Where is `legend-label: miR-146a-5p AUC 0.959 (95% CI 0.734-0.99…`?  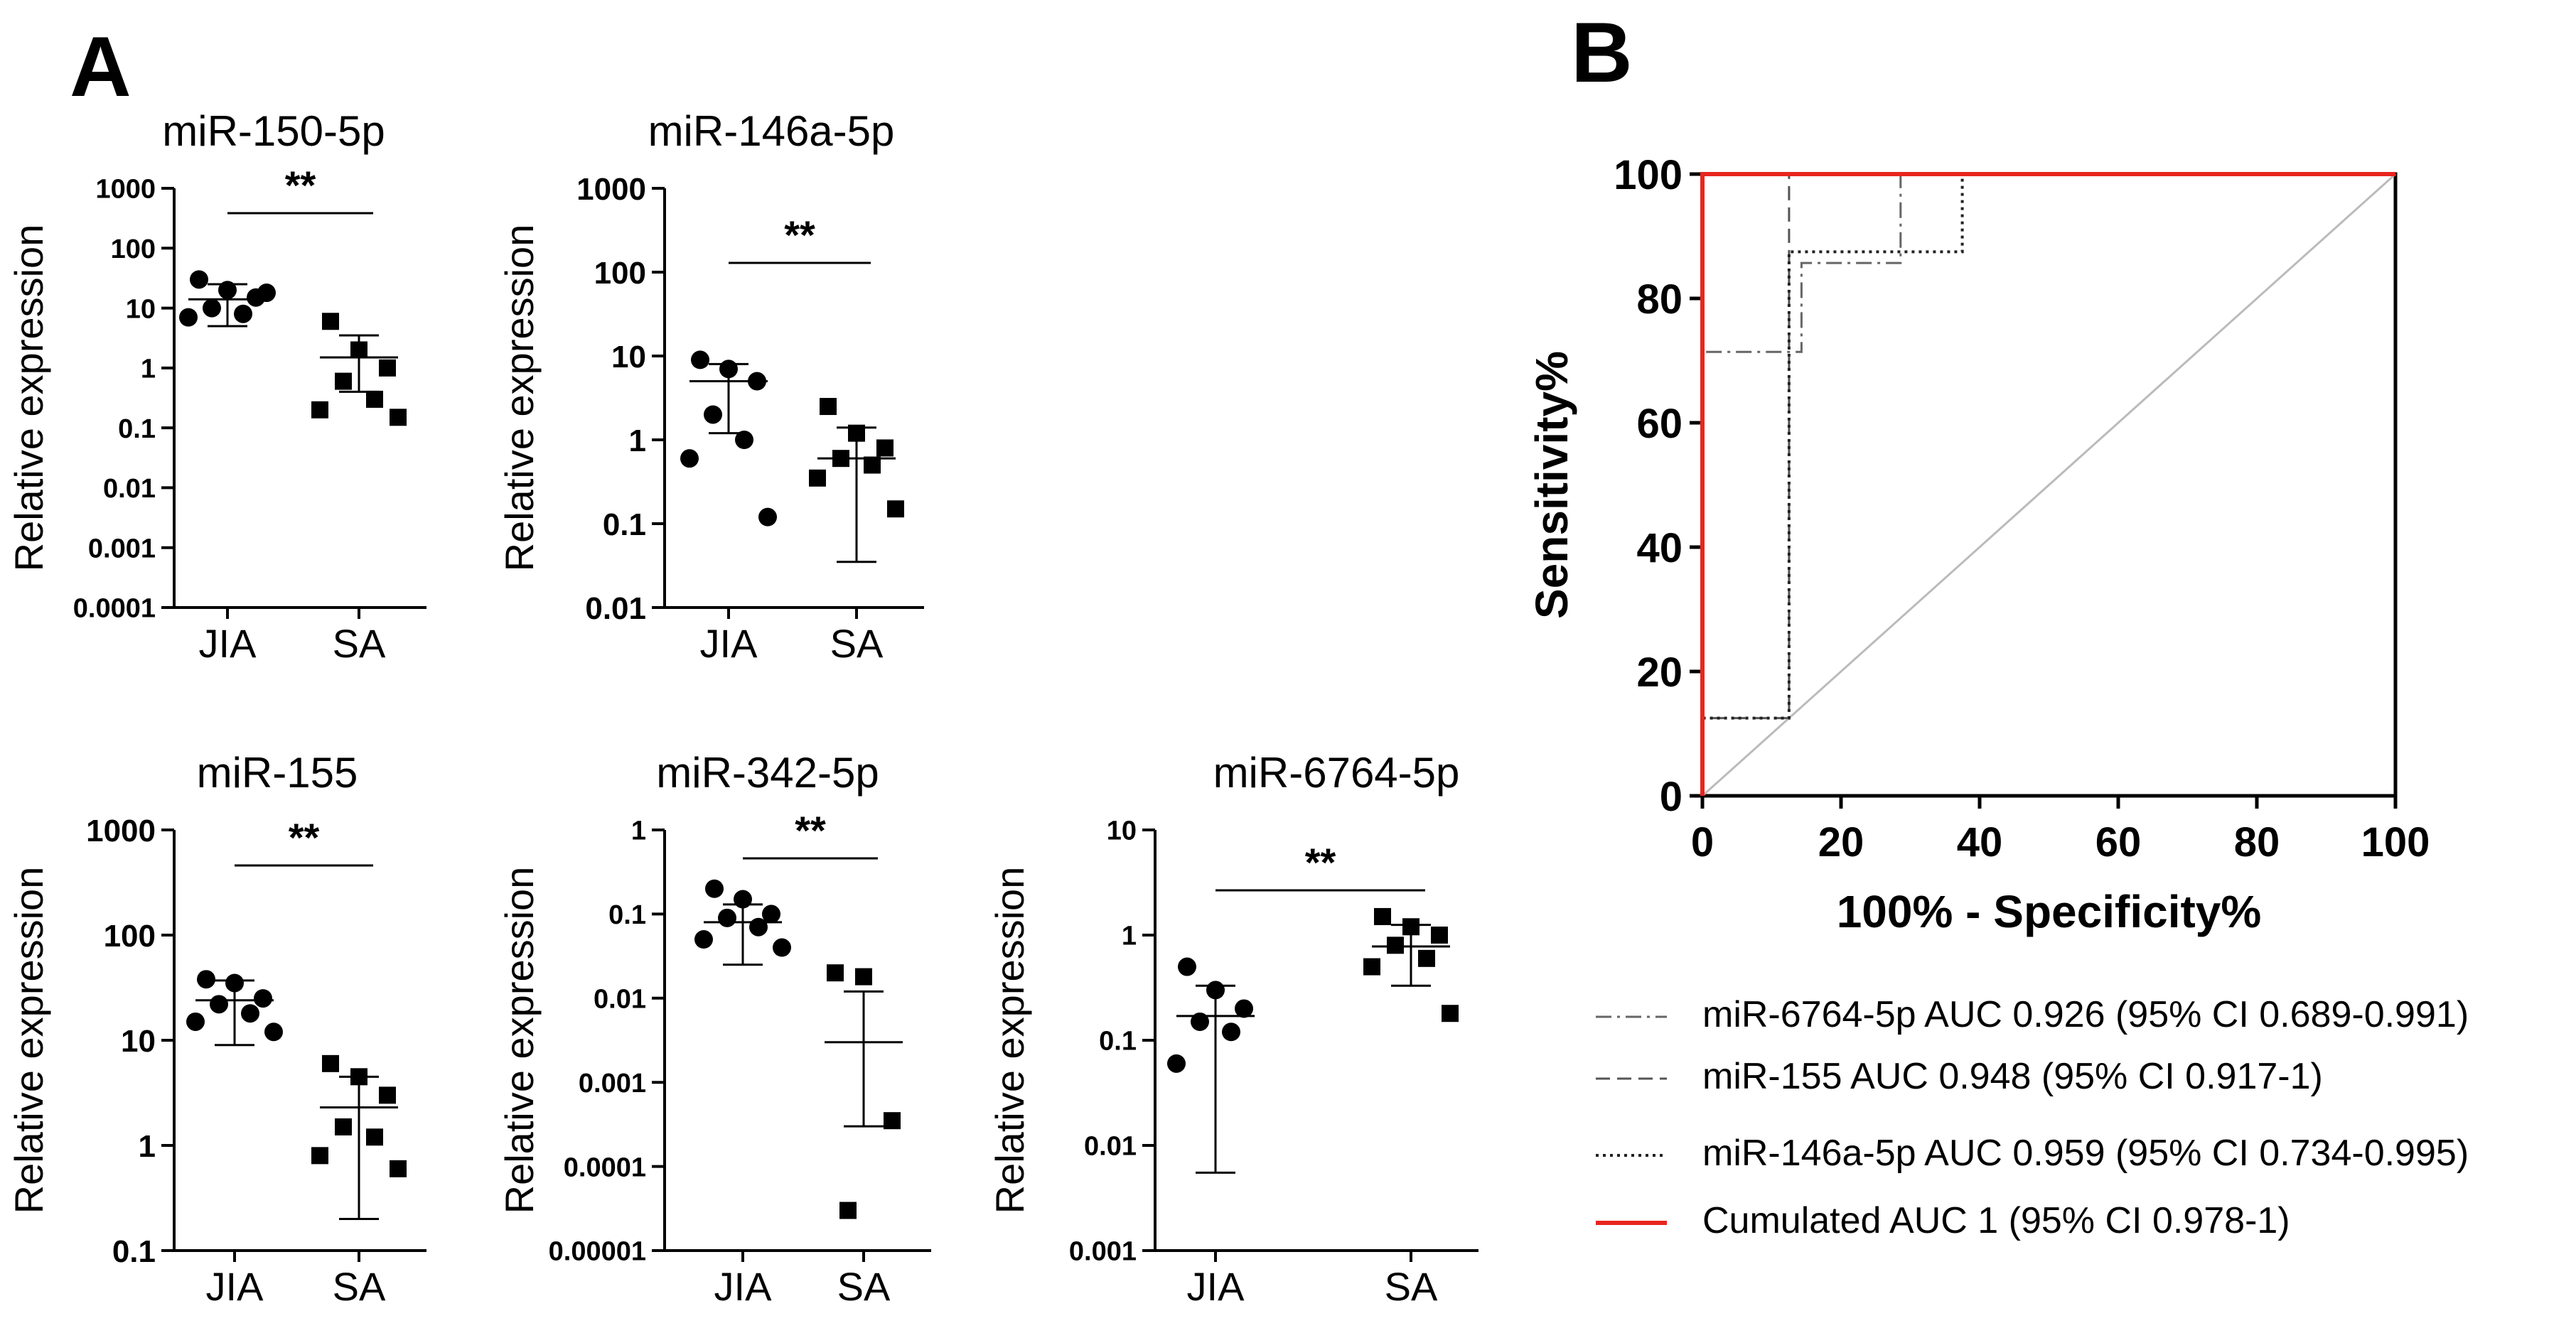 legend-label: miR-146a-5p AUC 0.959 (95% CI 0.734-0.99… is located at coordinates (2085, 1153).